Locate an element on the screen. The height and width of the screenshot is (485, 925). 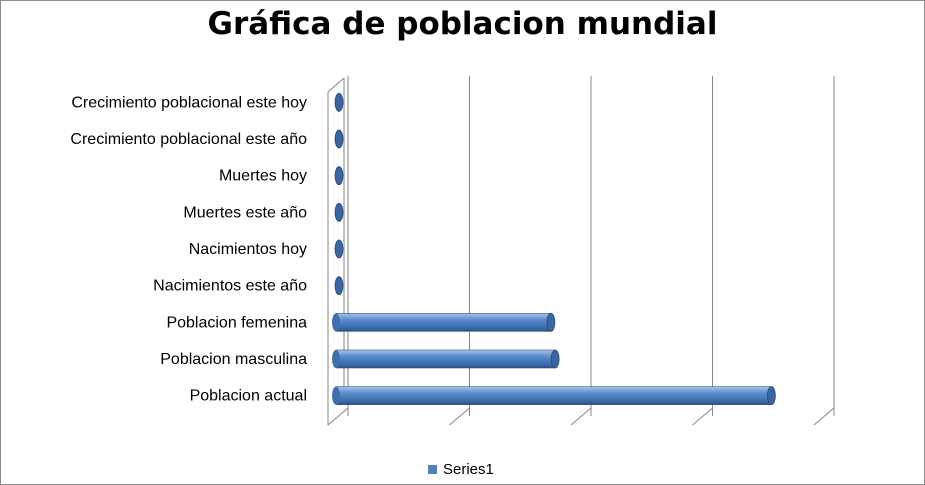
category-label: Nacimientos este año is located at coordinates (230, 286).